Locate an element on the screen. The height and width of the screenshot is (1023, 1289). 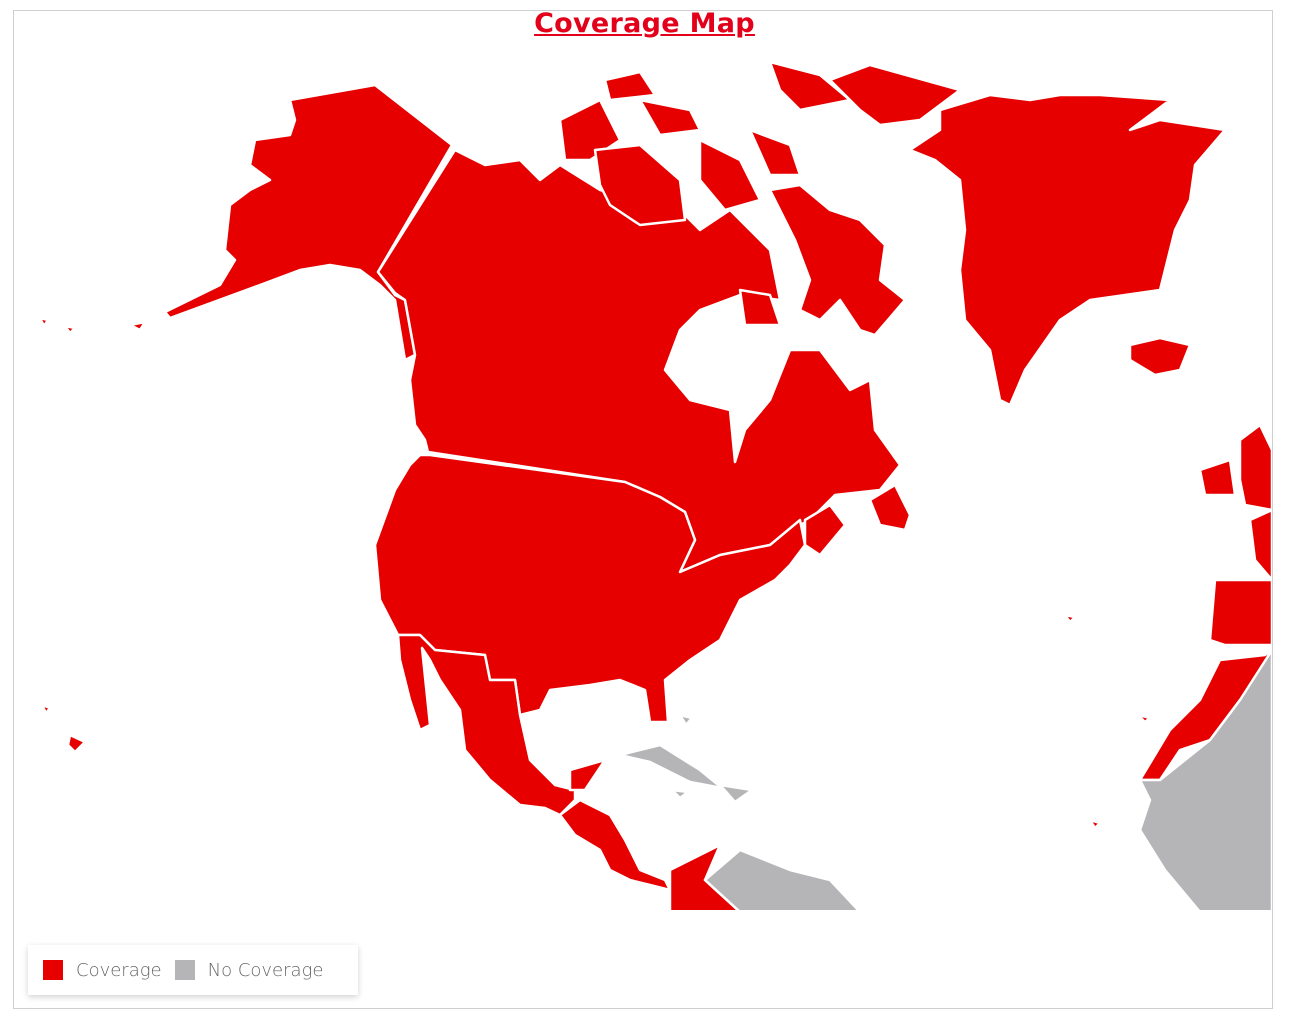
region-ireland is located at coordinates (1217, 477).